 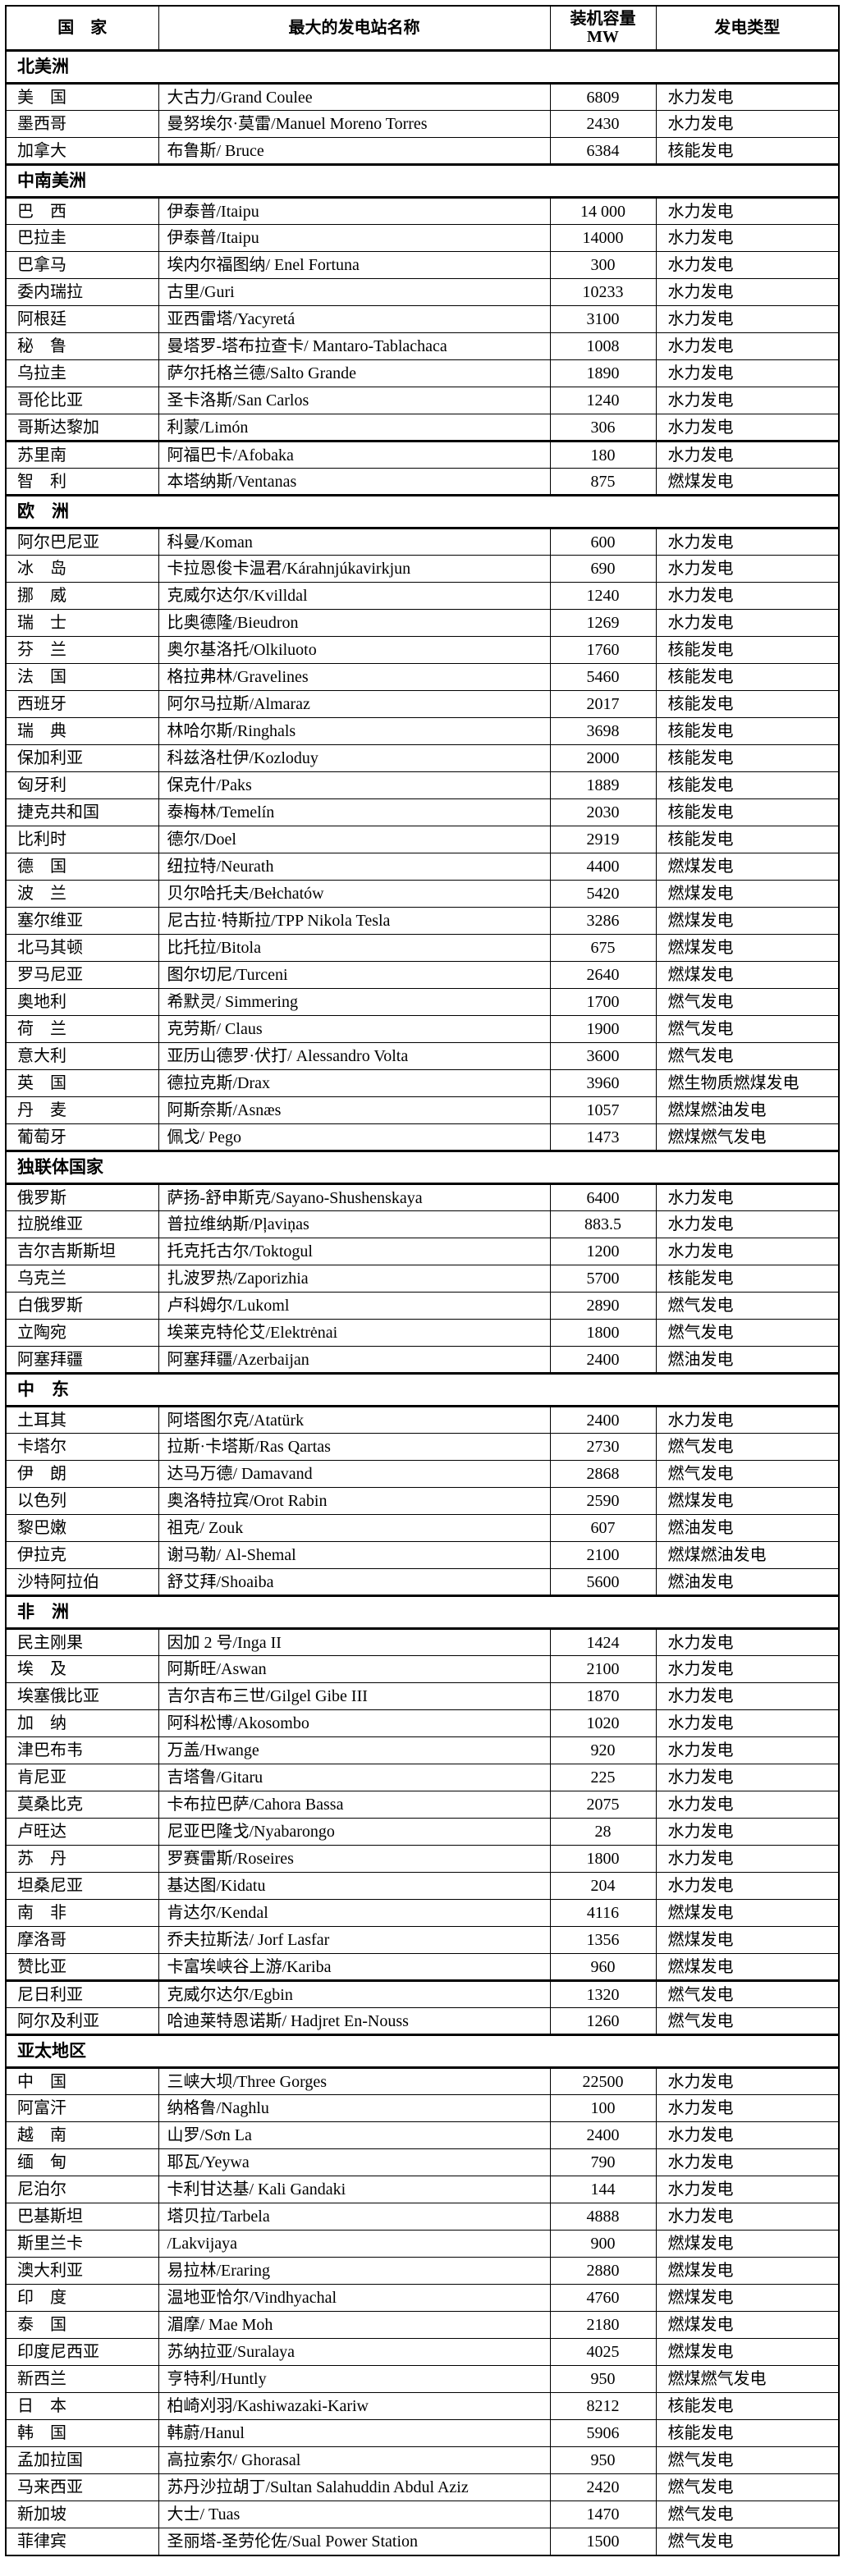 I want to click on table-row: 瑞 典林哈尔斯/Ringhals 3698 核能发电, so click(x=422, y=731).